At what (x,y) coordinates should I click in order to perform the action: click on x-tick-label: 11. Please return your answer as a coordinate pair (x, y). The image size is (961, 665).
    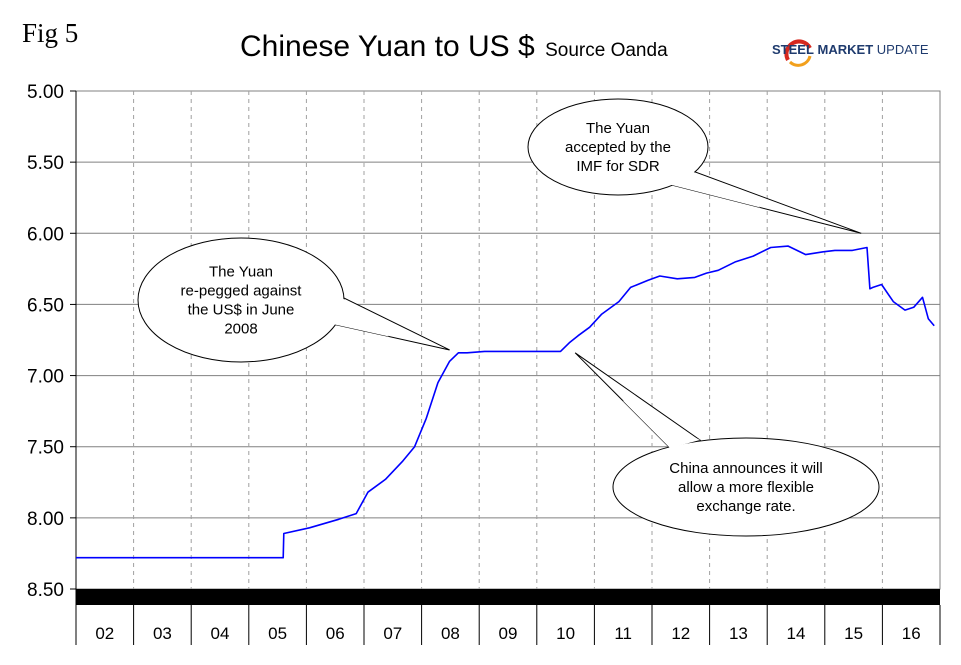
    Looking at the image, I should click on (623, 633).